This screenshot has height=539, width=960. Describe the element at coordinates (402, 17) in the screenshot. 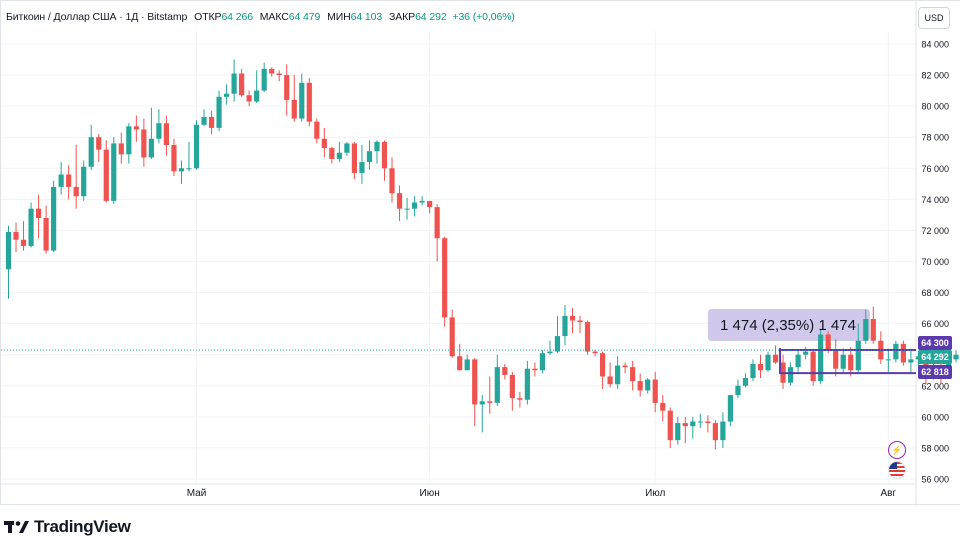

I see `close-label: ЗАКР` at that location.